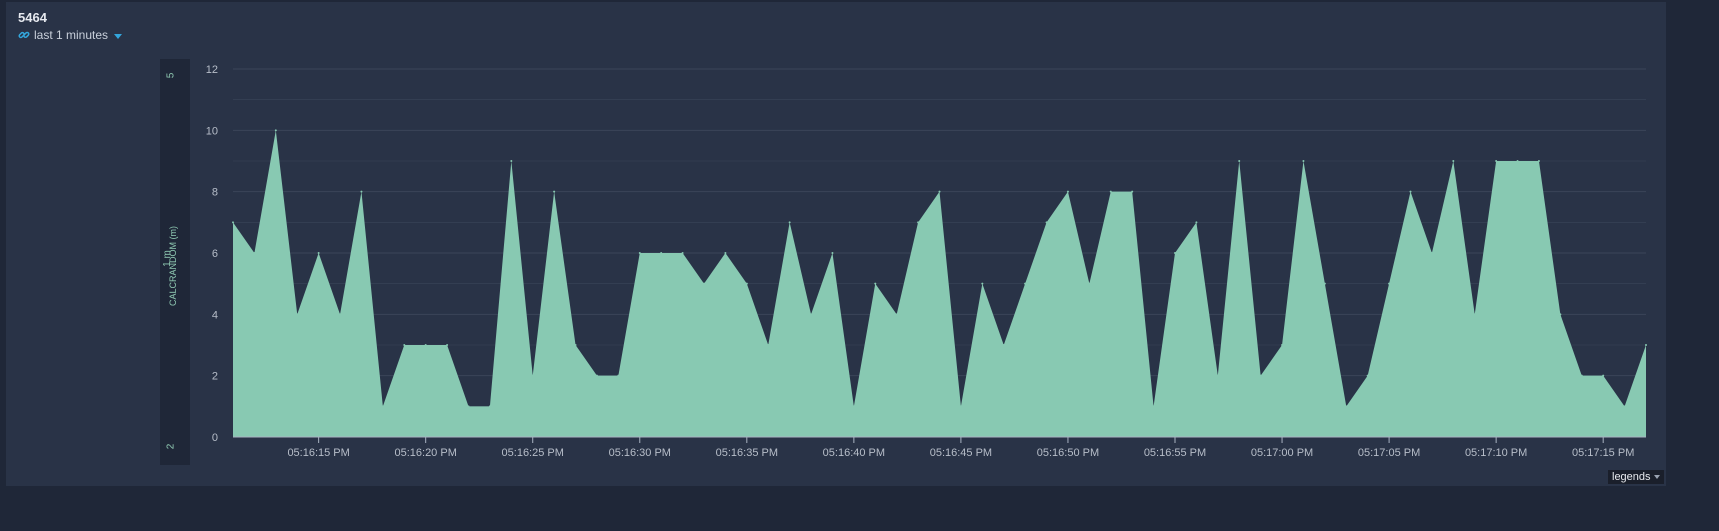 The image size is (1719, 531). What do you see at coordinates (1496, 453) in the screenshot?
I see `x-tick-label: 05:17:10 PM` at bounding box center [1496, 453].